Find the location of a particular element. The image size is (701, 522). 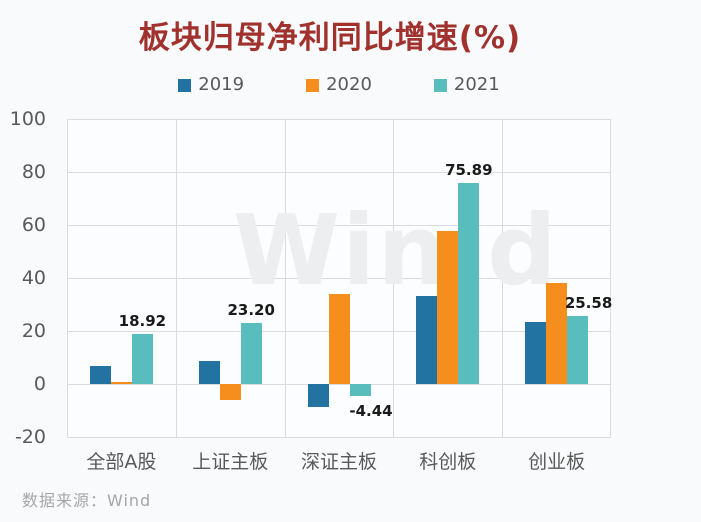

legend: 2019 2020 2021 is located at coordinates (339, 85).